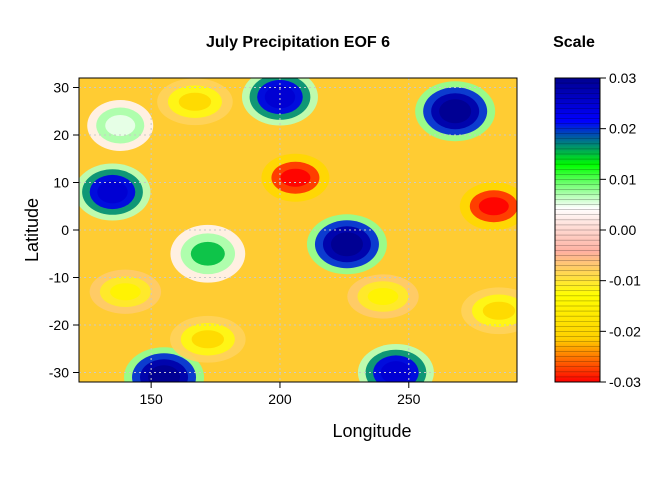  What do you see at coordinates (371, 431) in the screenshot?
I see `x-axis-label: Longitude` at bounding box center [371, 431].